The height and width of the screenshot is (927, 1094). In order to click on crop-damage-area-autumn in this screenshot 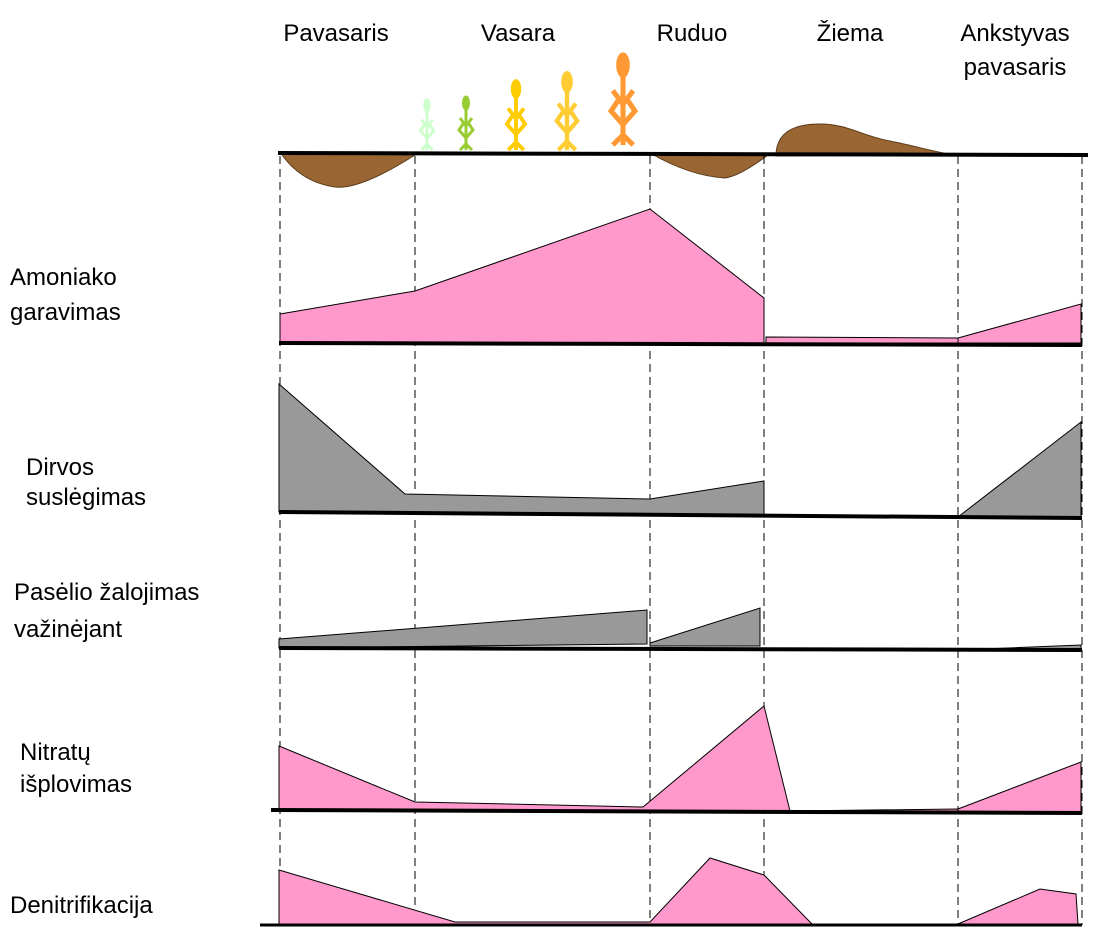, I will do `click(705, 627)`.